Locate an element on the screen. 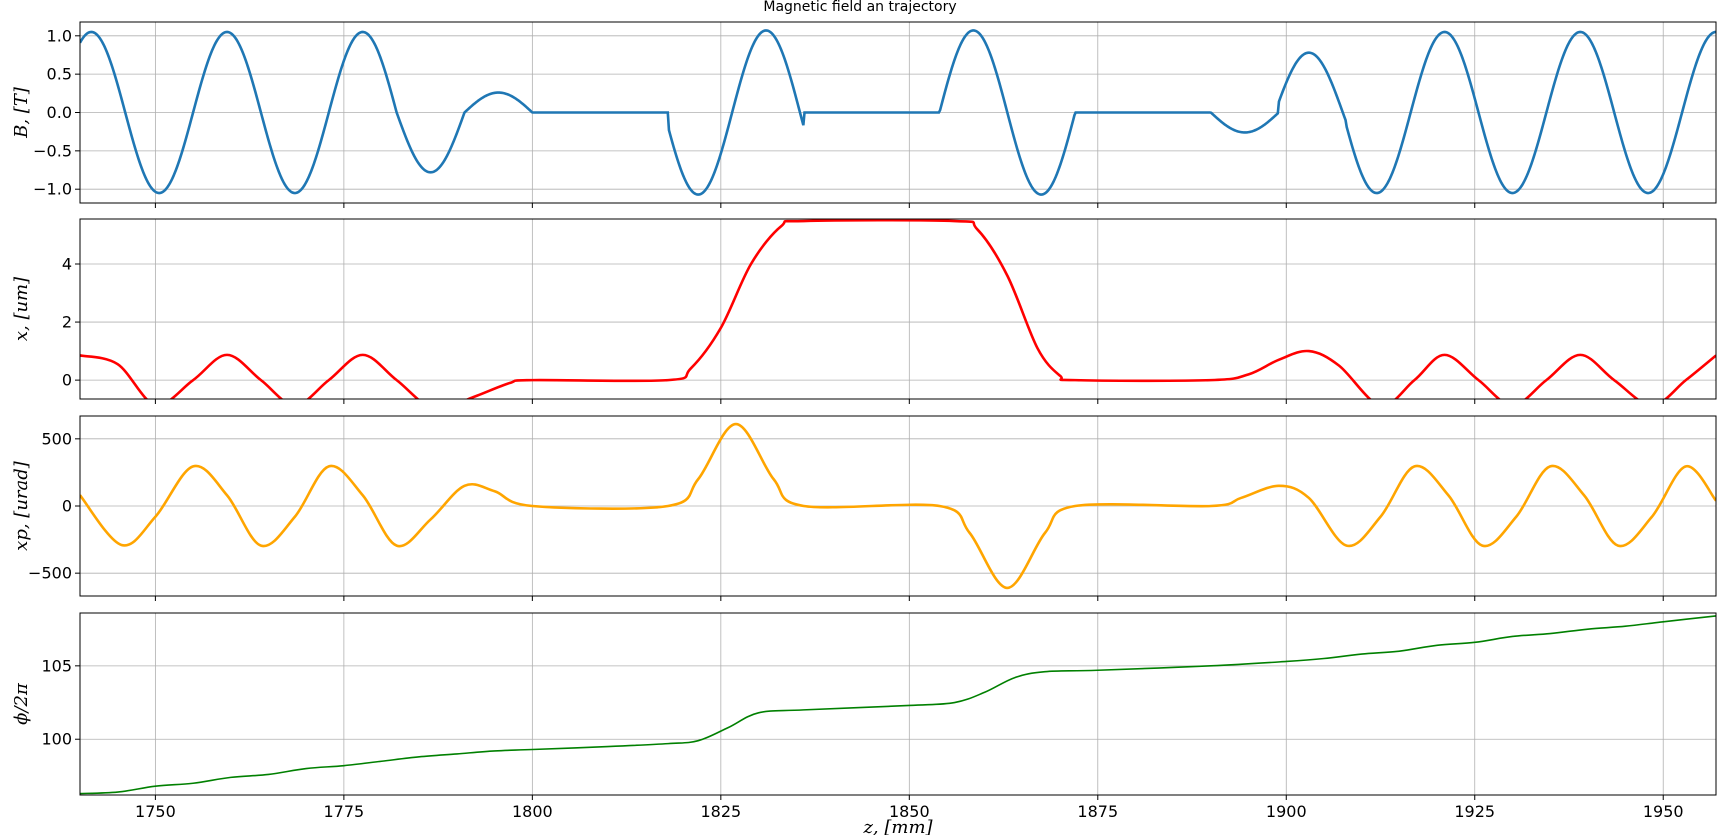  y-axis-label: B, [T] is located at coordinates (21, 112).